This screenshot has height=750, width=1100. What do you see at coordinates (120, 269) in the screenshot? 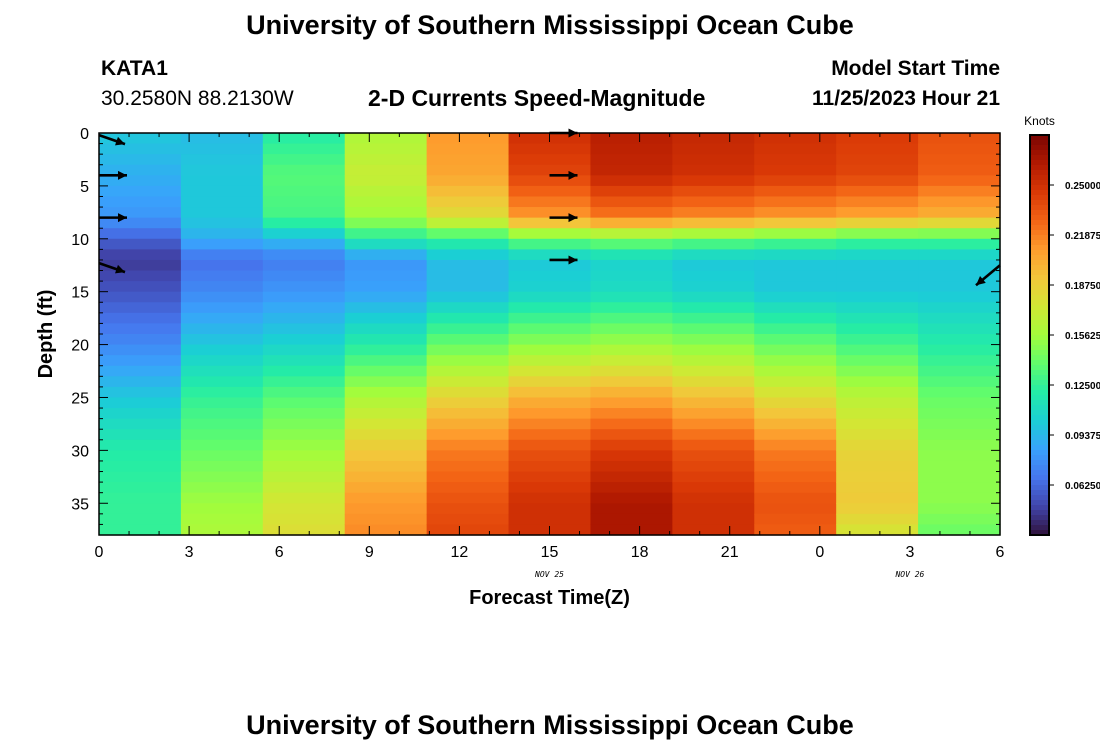
I see `current-arrowhead` at bounding box center [120, 269].